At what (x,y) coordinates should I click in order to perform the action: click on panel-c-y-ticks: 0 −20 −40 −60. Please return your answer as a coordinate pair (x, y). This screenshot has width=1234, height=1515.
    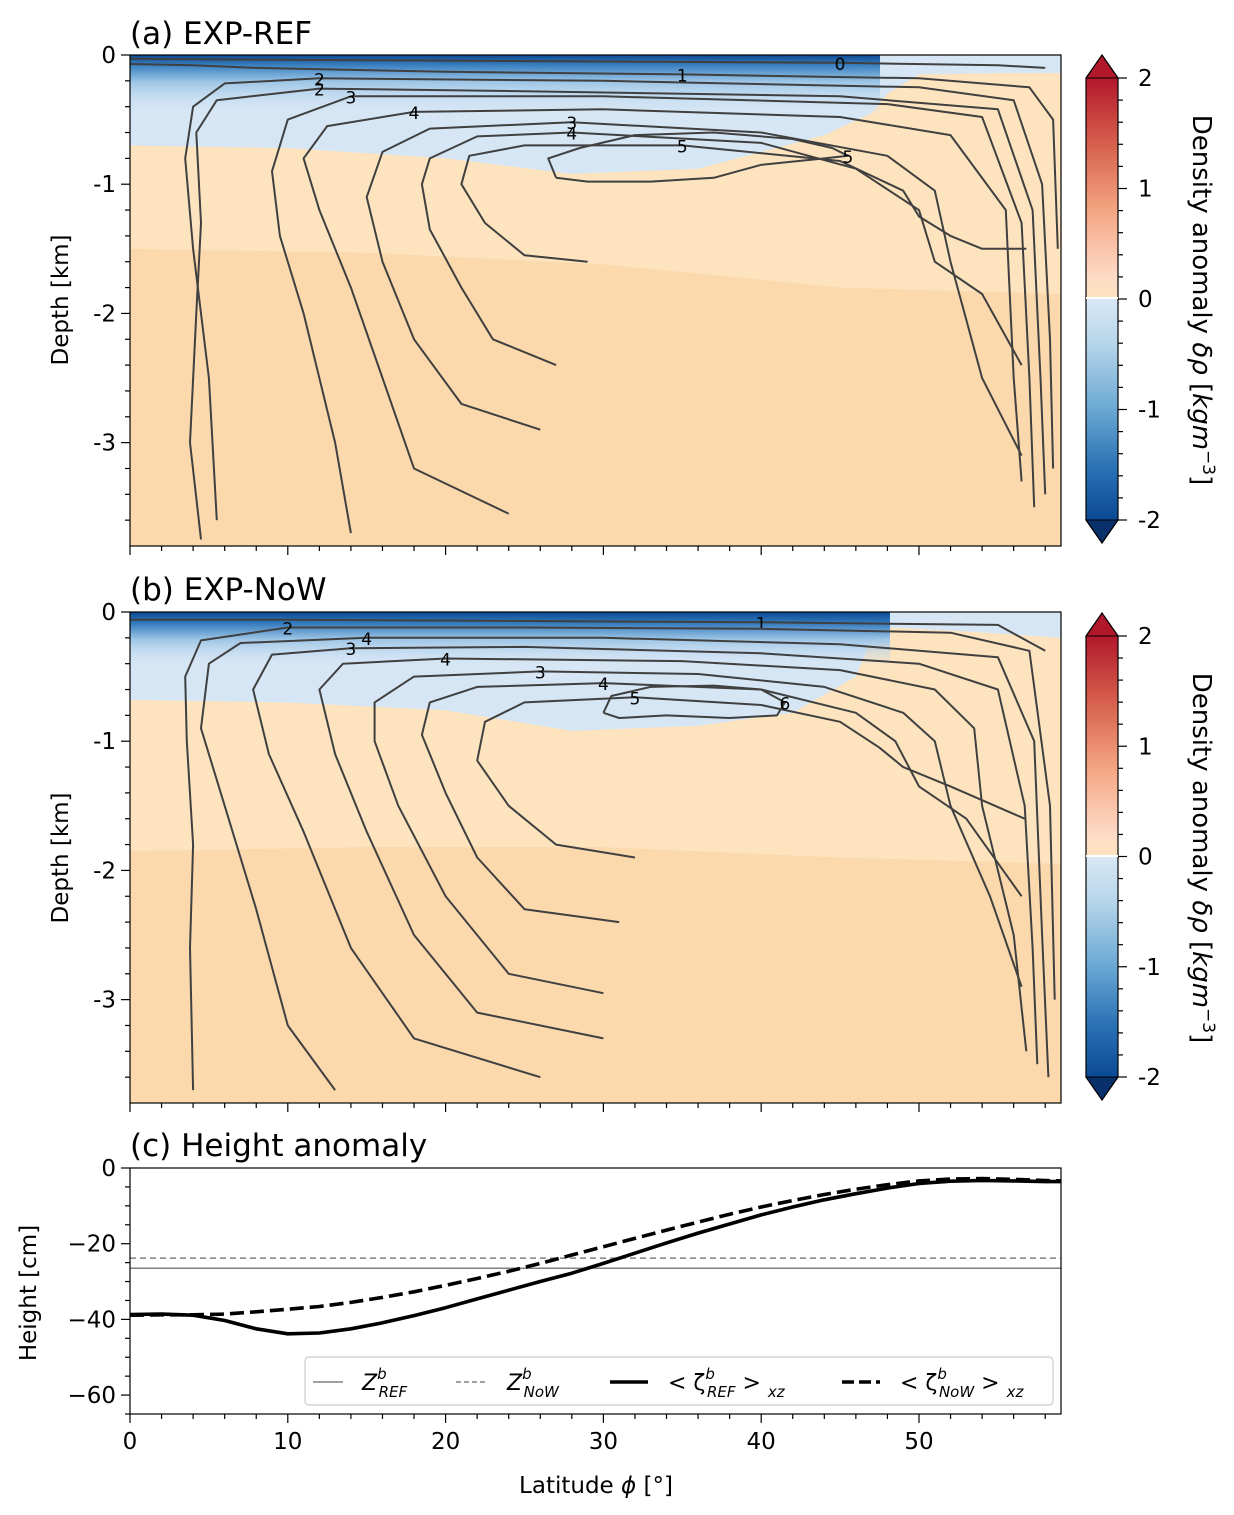
    Looking at the image, I should click on (98, 1285).